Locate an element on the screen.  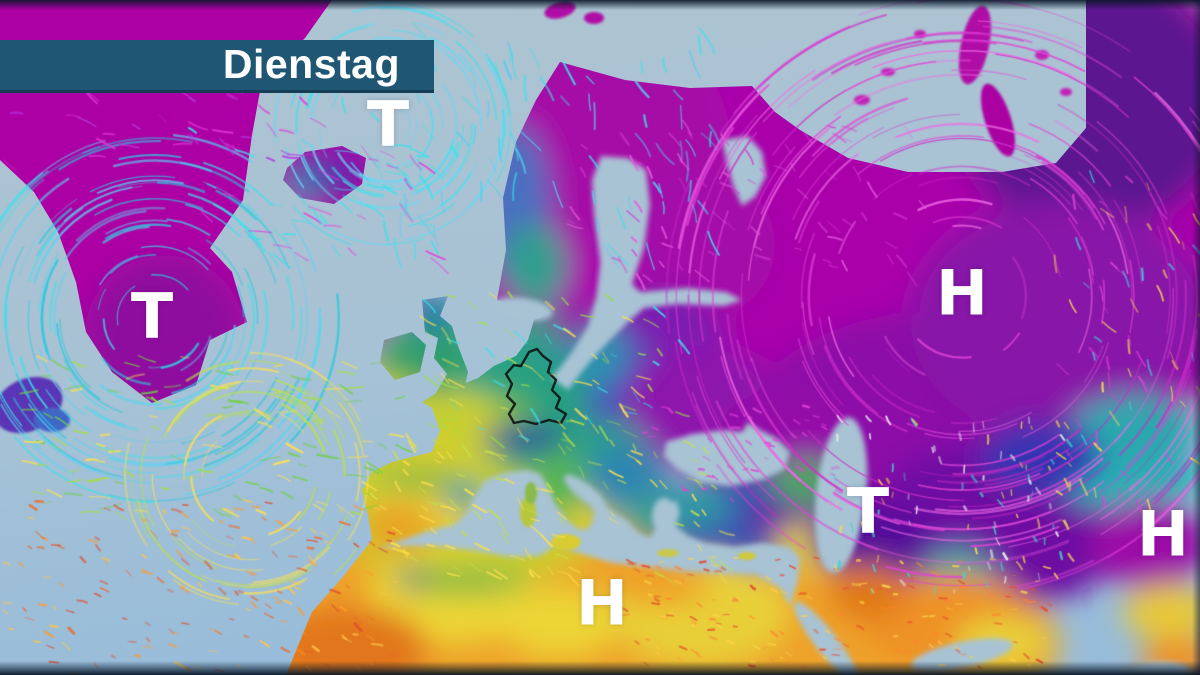
day-banner: Dienstag is located at coordinates (217, 66).